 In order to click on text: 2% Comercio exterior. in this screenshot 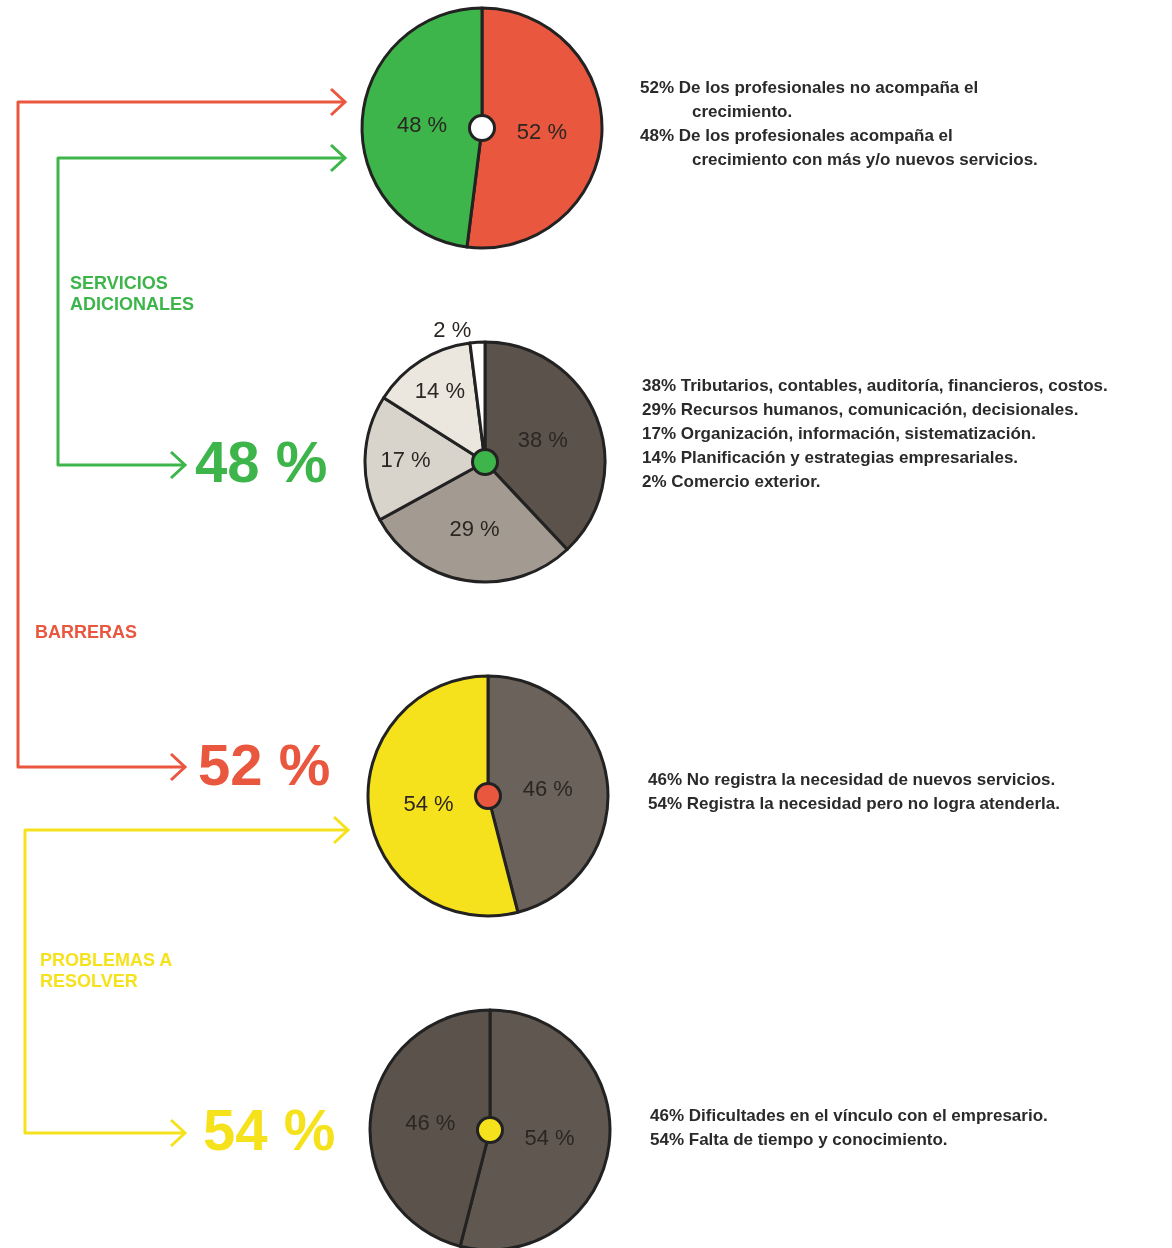, I will do `click(732, 482)`.